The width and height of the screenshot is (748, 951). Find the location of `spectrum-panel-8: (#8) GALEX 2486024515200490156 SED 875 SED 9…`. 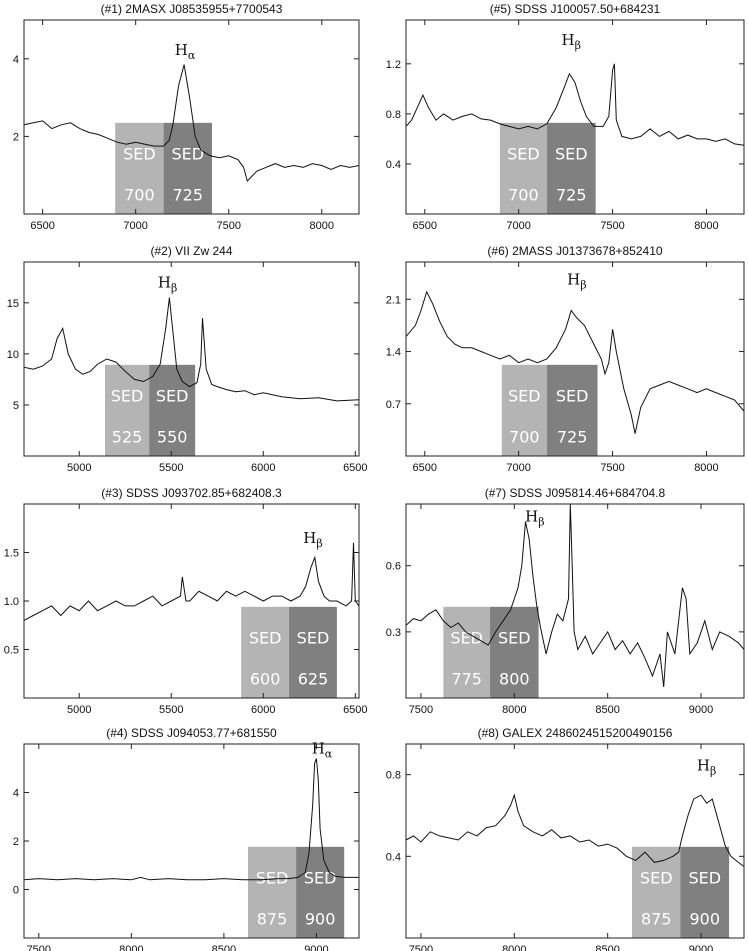

spectrum-panel-8: (#8) GALEX 2486024515200490156 SED 875 SED 9… is located at coordinates (565, 838).